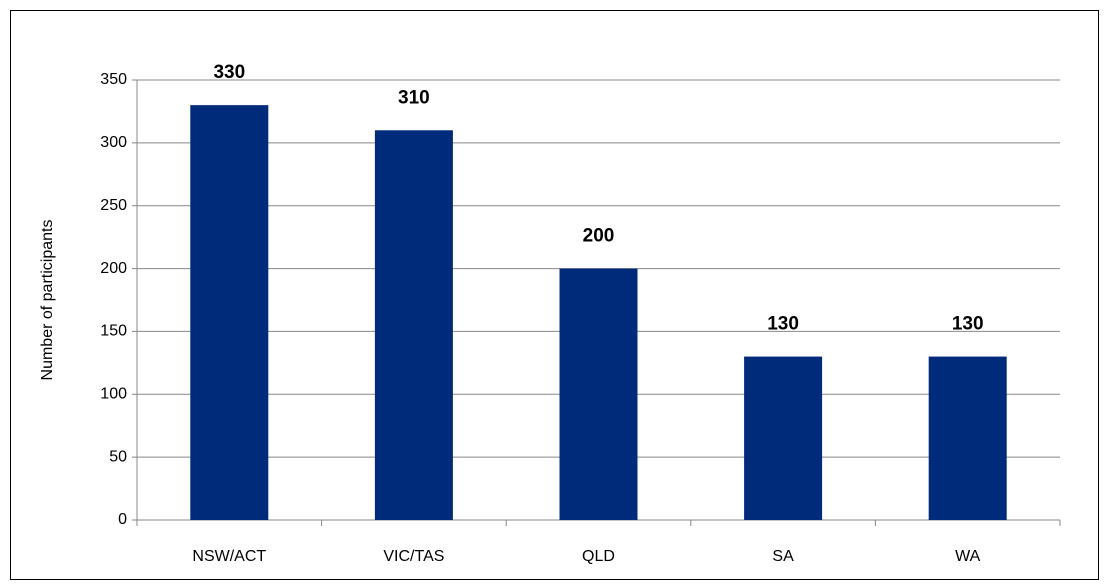 This screenshot has height=586, width=1109. What do you see at coordinates (413, 556) in the screenshot?
I see `x-tick-label: VIC/TAS` at bounding box center [413, 556].